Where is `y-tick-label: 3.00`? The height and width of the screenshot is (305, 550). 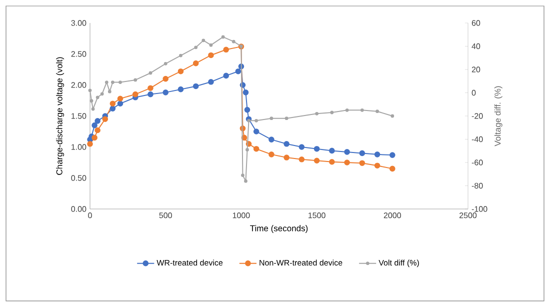
y-tick-label: 3.00 is located at coordinates (78, 23).